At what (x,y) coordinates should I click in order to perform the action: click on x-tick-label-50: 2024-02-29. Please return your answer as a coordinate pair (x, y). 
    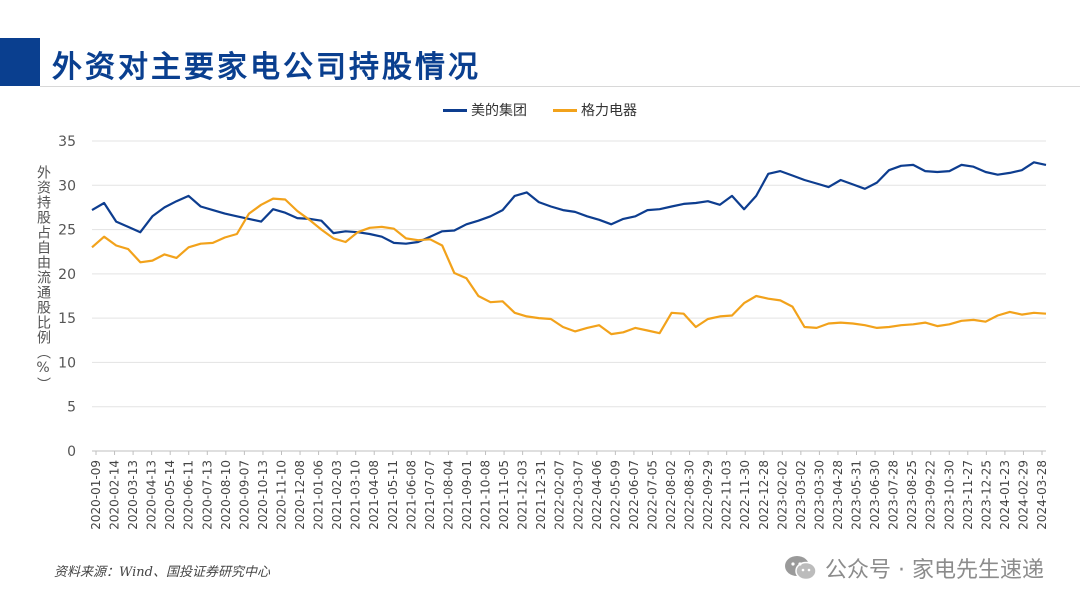
    Looking at the image, I should click on (1023, 495).